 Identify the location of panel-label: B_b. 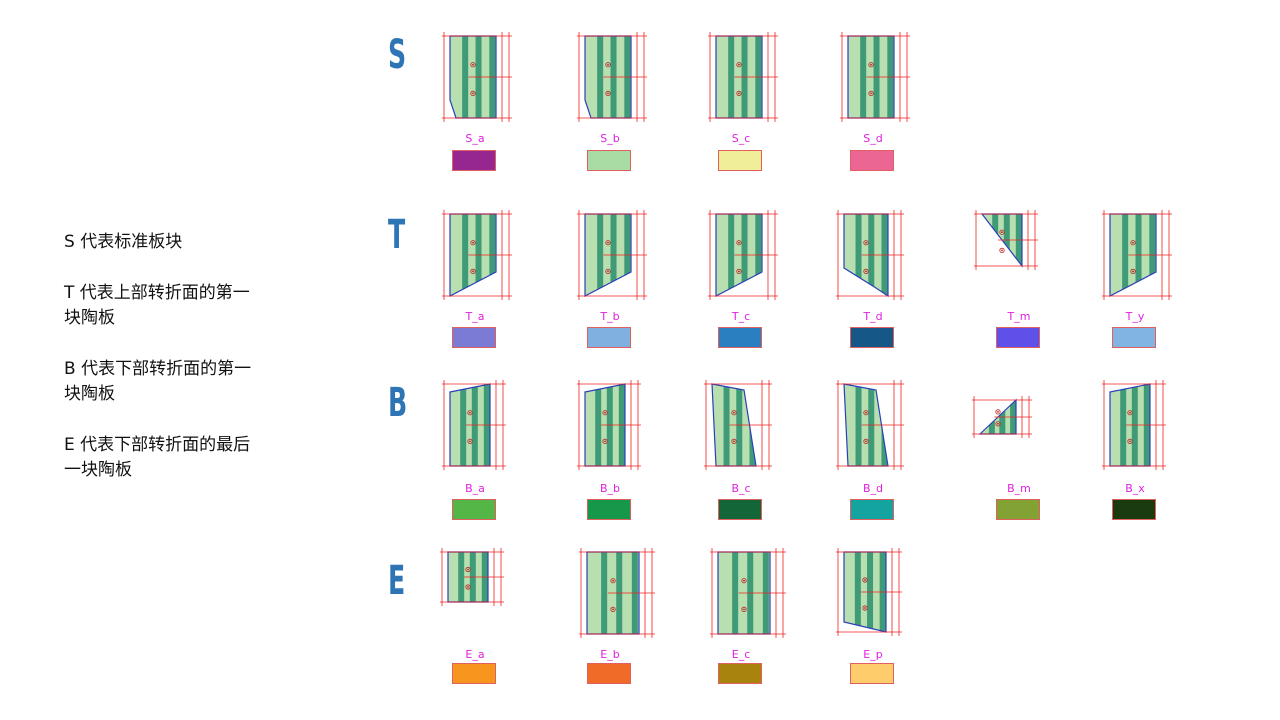
(610, 488).